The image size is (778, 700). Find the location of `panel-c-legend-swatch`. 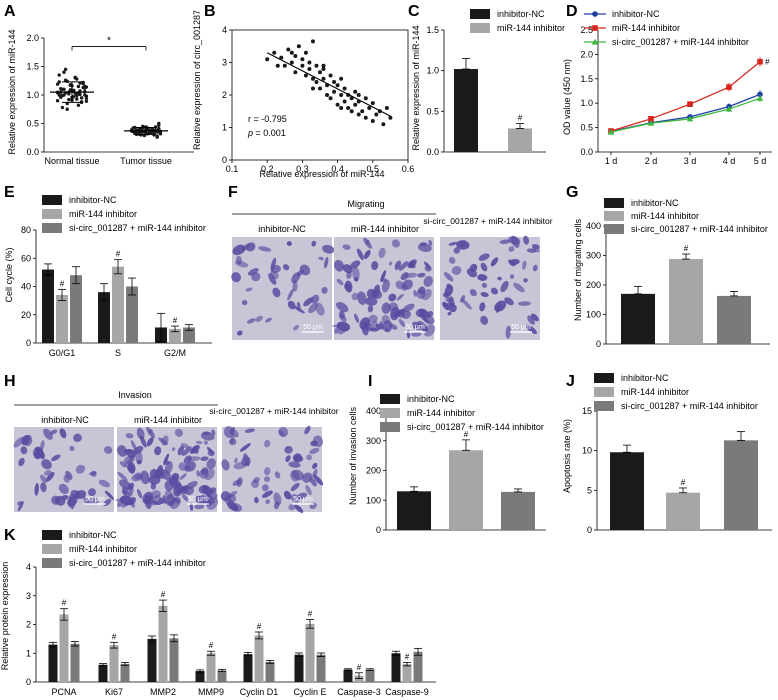

panel-c-legend-swatch is located at coordinates (480, 28).